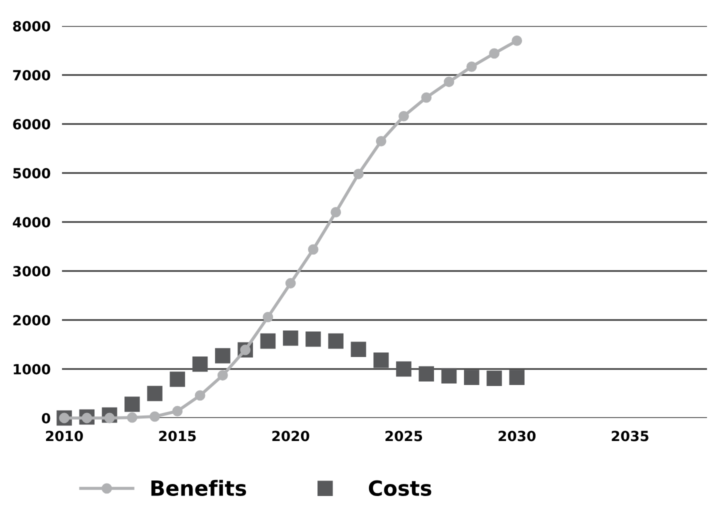 The height and width of the screenshot is (512, 712). I want to click on y-tick-label: 6000, so click(31, 124).